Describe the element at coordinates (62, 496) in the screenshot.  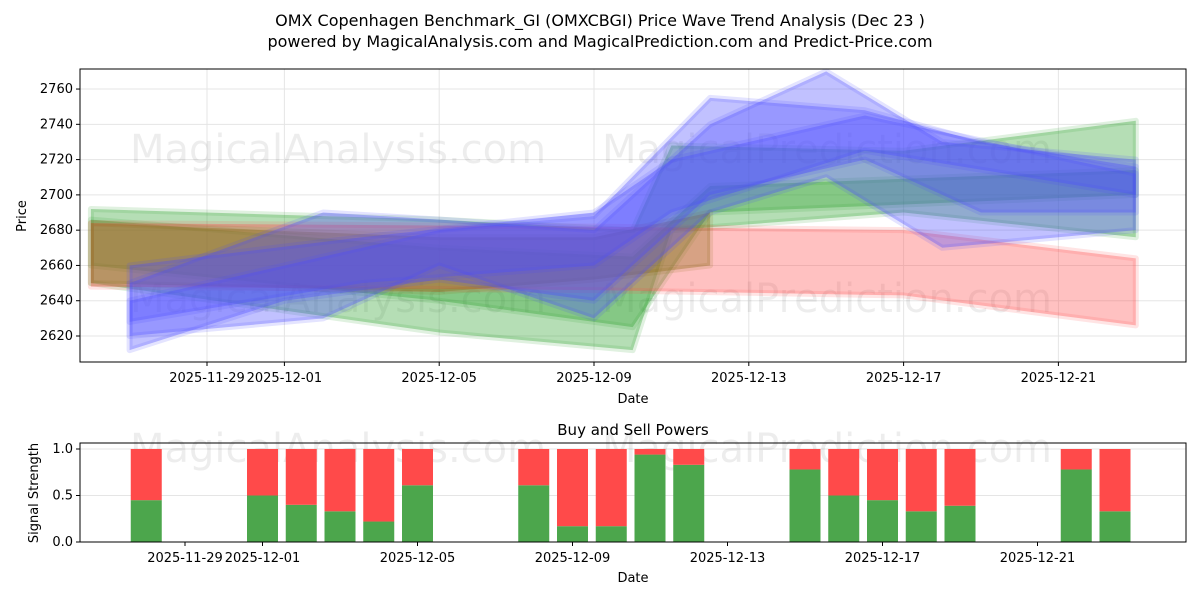
I see `y-tick-label: 0.5` at that location.